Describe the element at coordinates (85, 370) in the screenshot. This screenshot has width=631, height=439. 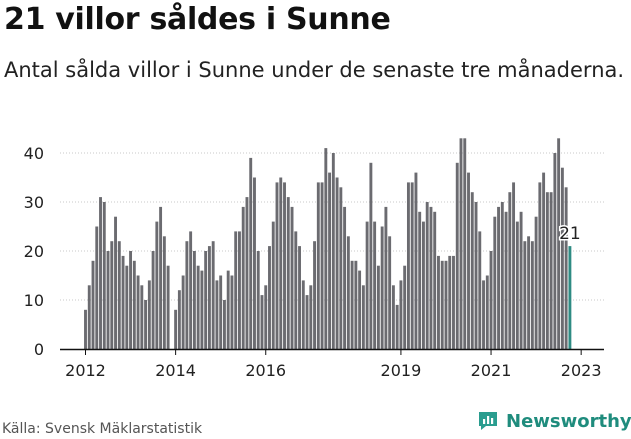
I see `x-tick-label: 2012` at that location.